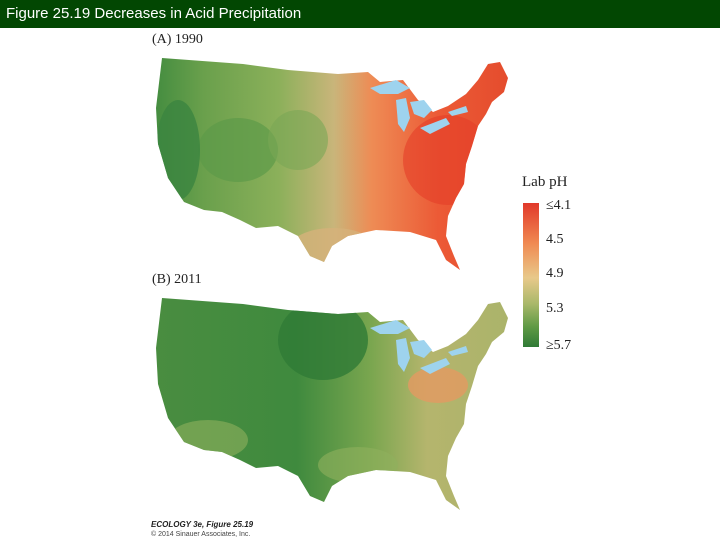 The width and height of the screenshot is (720, 540). I want to click on map-2011-lakes, so click(419, 347).